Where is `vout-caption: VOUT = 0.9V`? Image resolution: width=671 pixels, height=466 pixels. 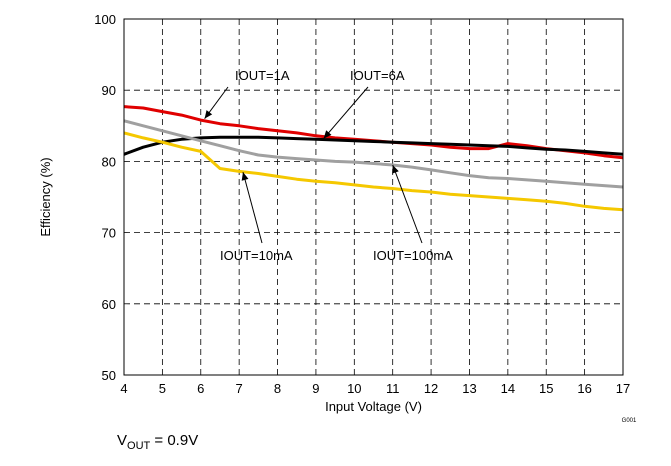 vout-caption: VOUT = 0.9V is located at coordinates (157, 442).